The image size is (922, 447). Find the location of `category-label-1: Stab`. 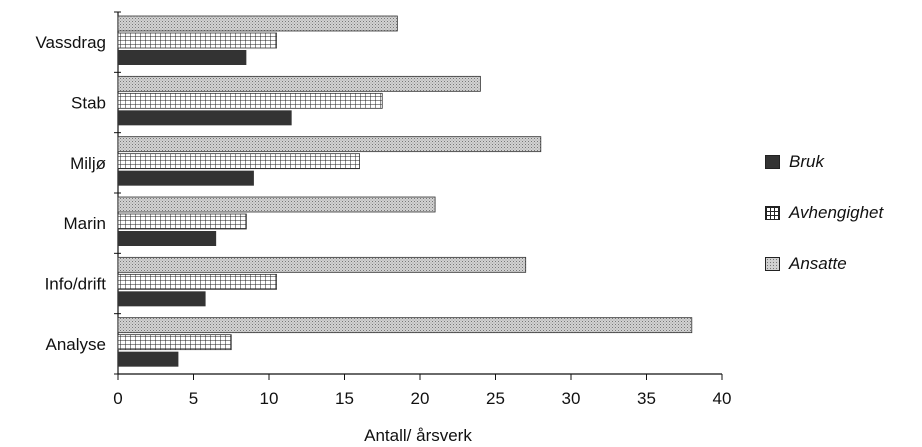

category-label-1: Stab is located at coordinates (88, 103).